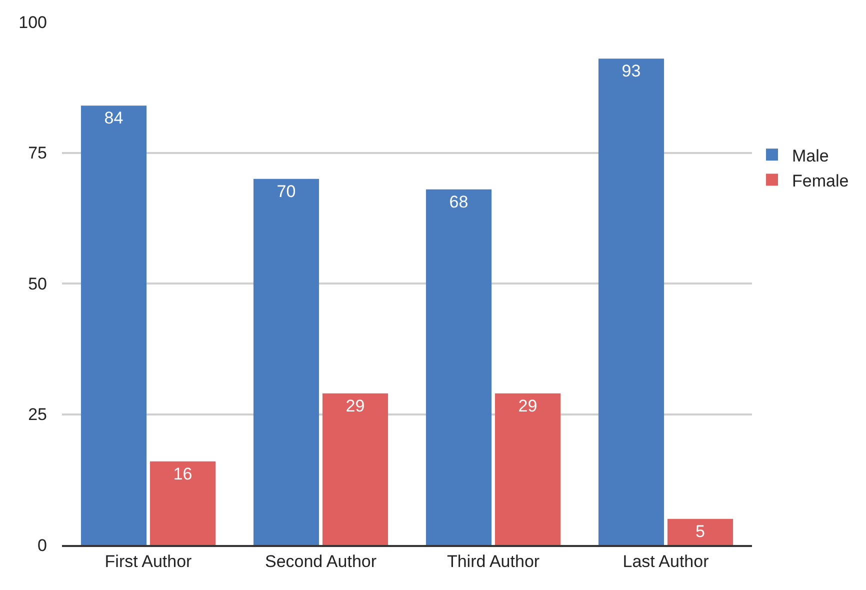 This screenshot has height=590, width=866. Describe the element at coordinates (182, 474) in the screenshot. I see `data-label: 16` at that location.